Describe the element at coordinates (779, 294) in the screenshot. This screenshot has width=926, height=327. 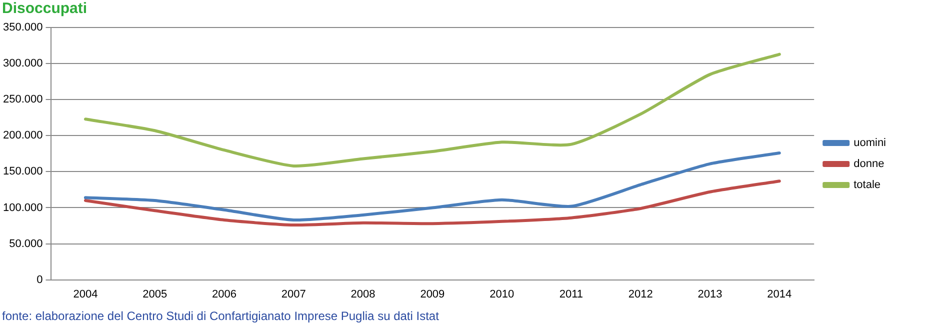
I see `x-tick-label: 2014` at that location.